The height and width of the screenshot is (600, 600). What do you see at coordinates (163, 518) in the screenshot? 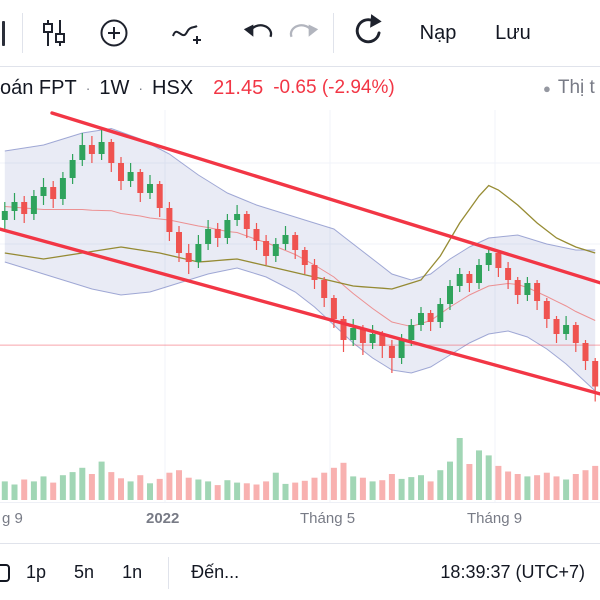
I see `axis-label-year: 2022` at bounding box center [163, 518].